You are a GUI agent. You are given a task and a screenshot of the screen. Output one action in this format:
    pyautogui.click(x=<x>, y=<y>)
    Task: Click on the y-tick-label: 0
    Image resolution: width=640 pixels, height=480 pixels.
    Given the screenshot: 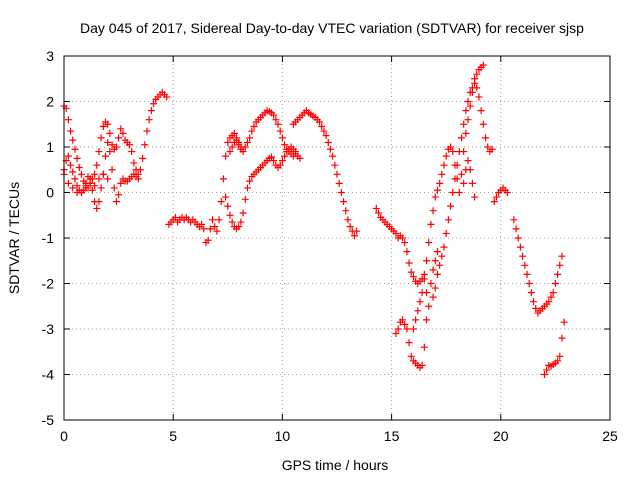 What is the action you would take?
    pyautogui.click(x=50, y=193)
    